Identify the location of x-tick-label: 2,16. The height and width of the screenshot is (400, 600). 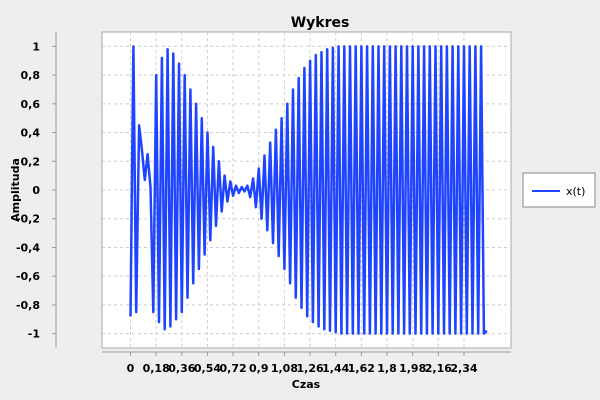
(438, 368).